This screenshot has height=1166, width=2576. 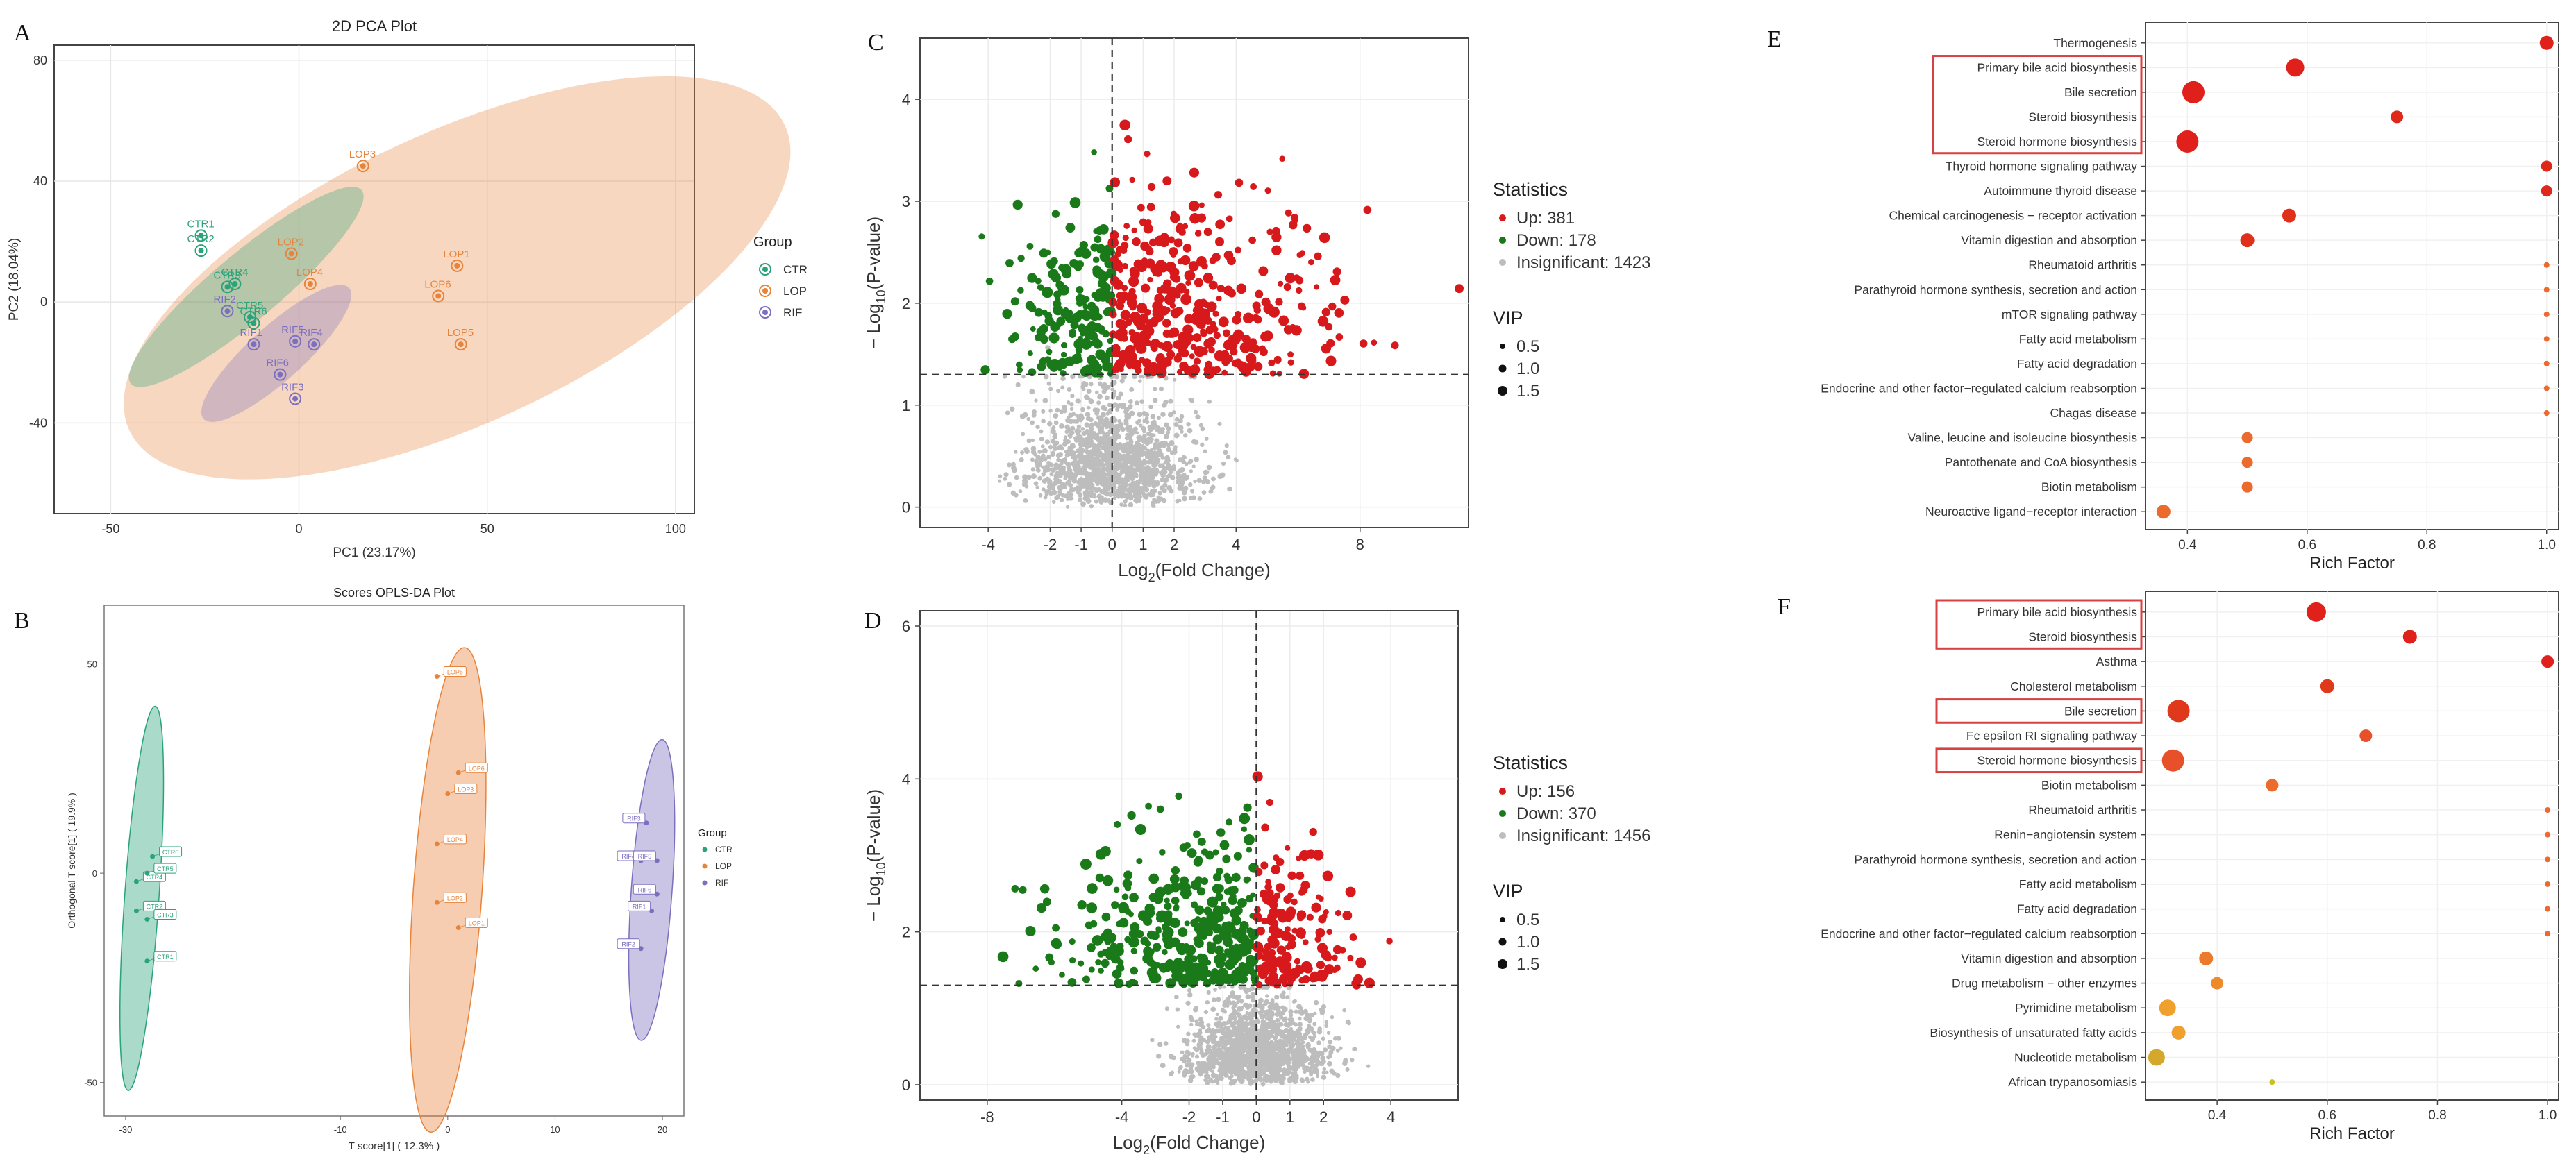 I want to click on x-tick-label: 20, so click(x=662, y=1129).